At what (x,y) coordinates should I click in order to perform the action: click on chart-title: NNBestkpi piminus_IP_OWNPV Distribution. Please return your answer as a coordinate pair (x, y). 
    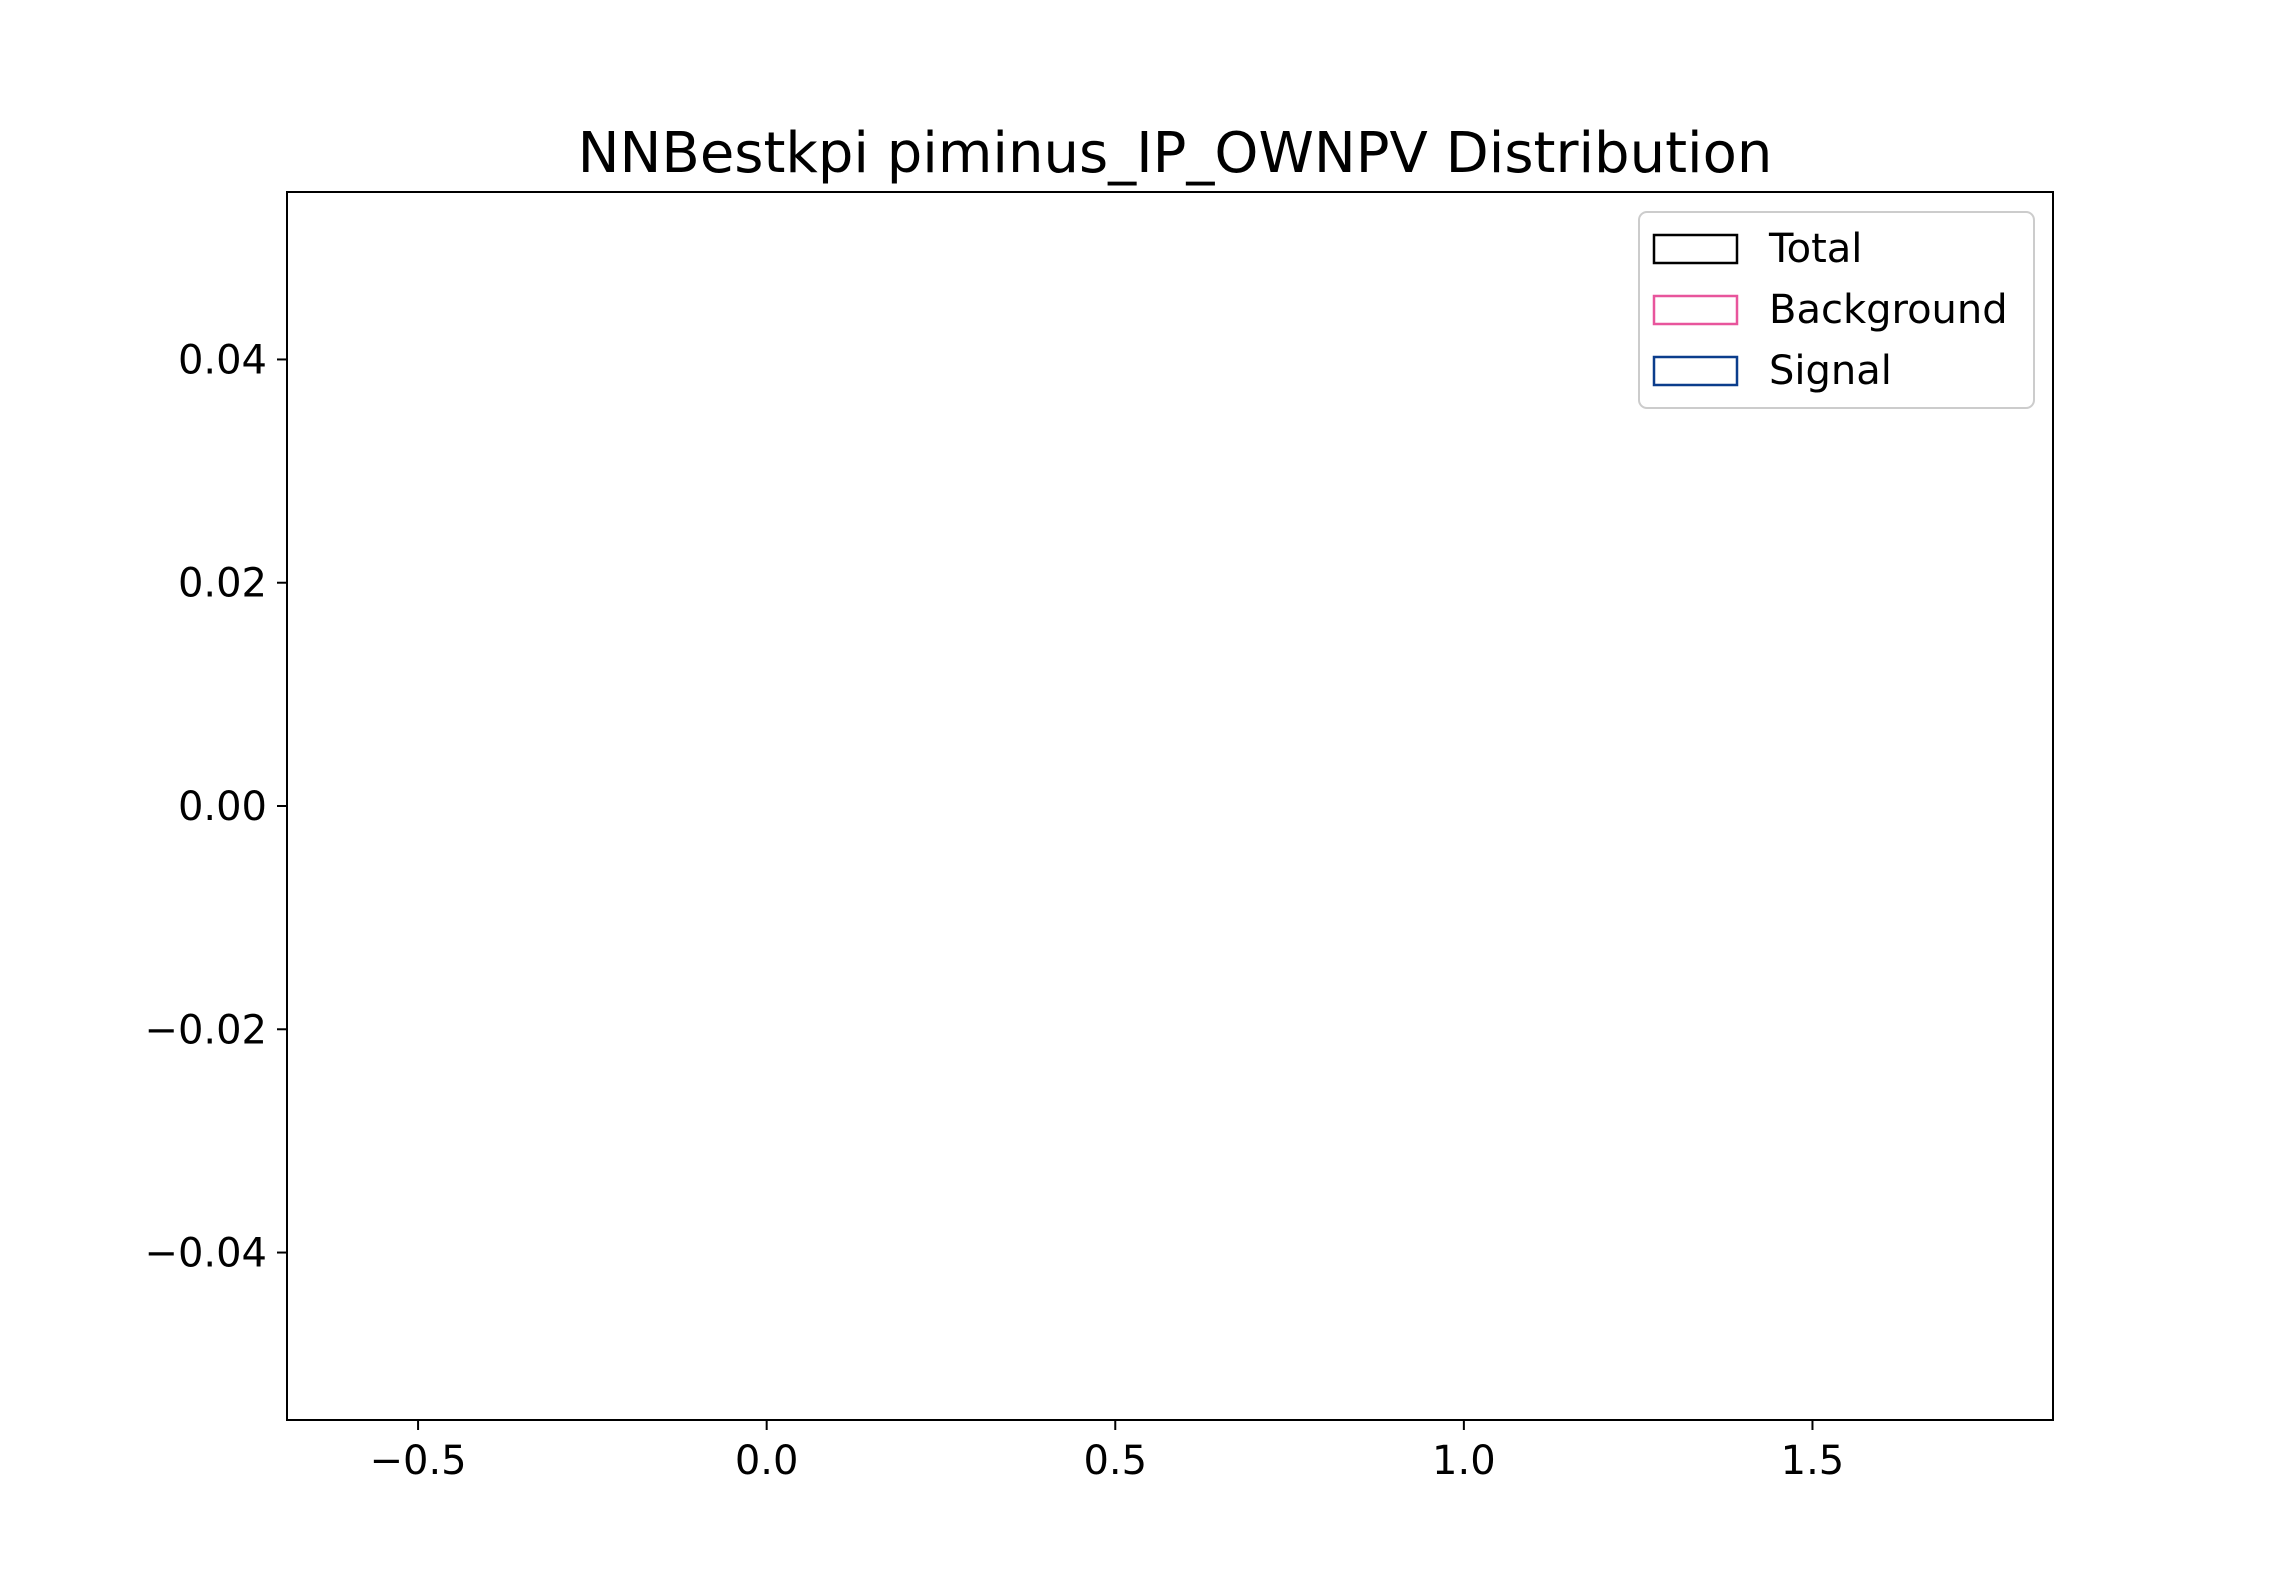
    Looking at the image, I should click on (1175, 153).